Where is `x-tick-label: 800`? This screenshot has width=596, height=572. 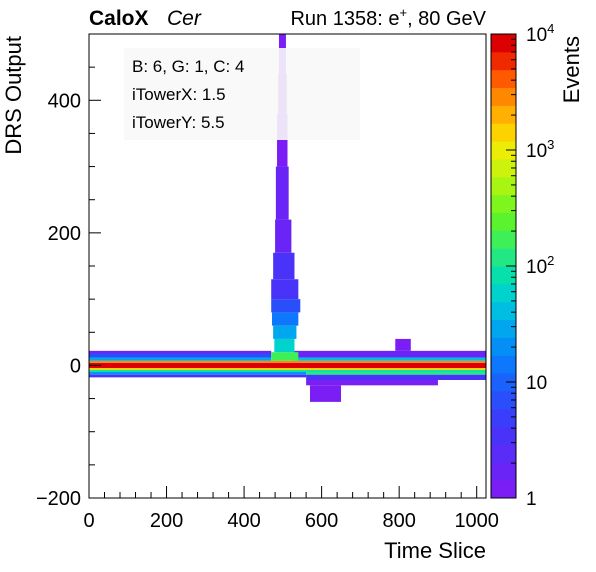
x-tick-label: 800 is located at coordinates (398, 521).